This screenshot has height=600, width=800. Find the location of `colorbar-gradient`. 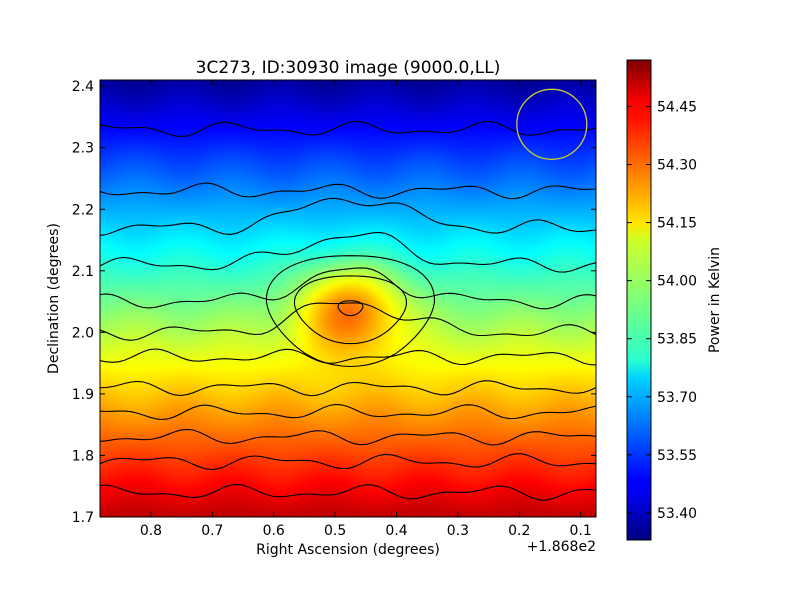

colorbar-gradient is located at coordinates (639, 300).